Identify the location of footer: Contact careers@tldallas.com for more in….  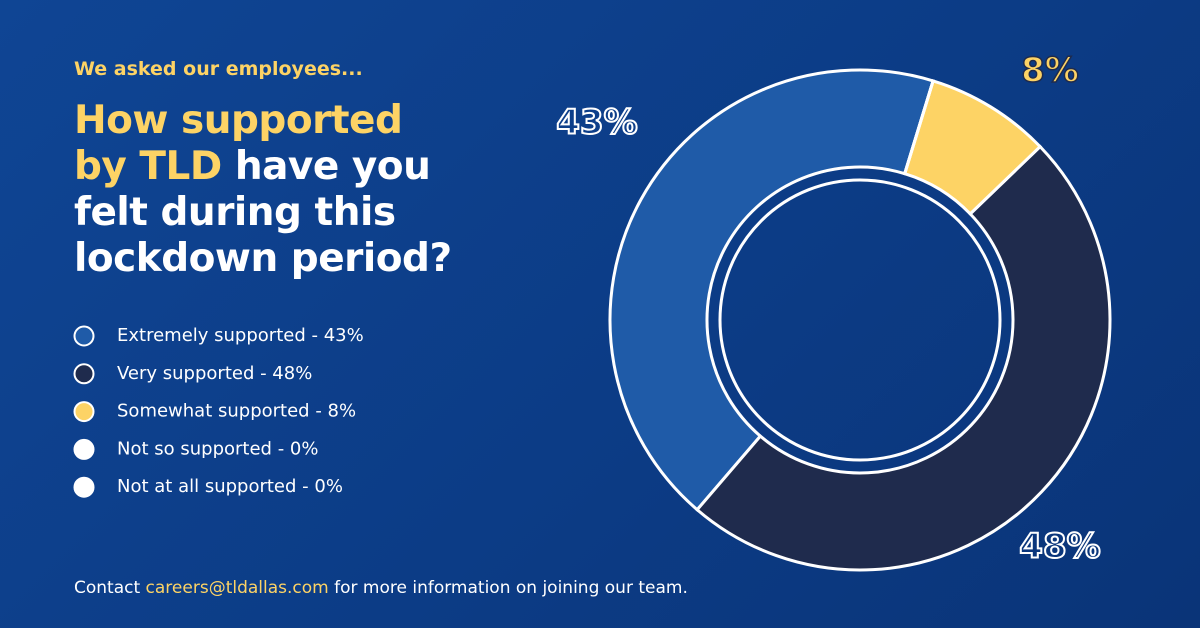
(381, 588).